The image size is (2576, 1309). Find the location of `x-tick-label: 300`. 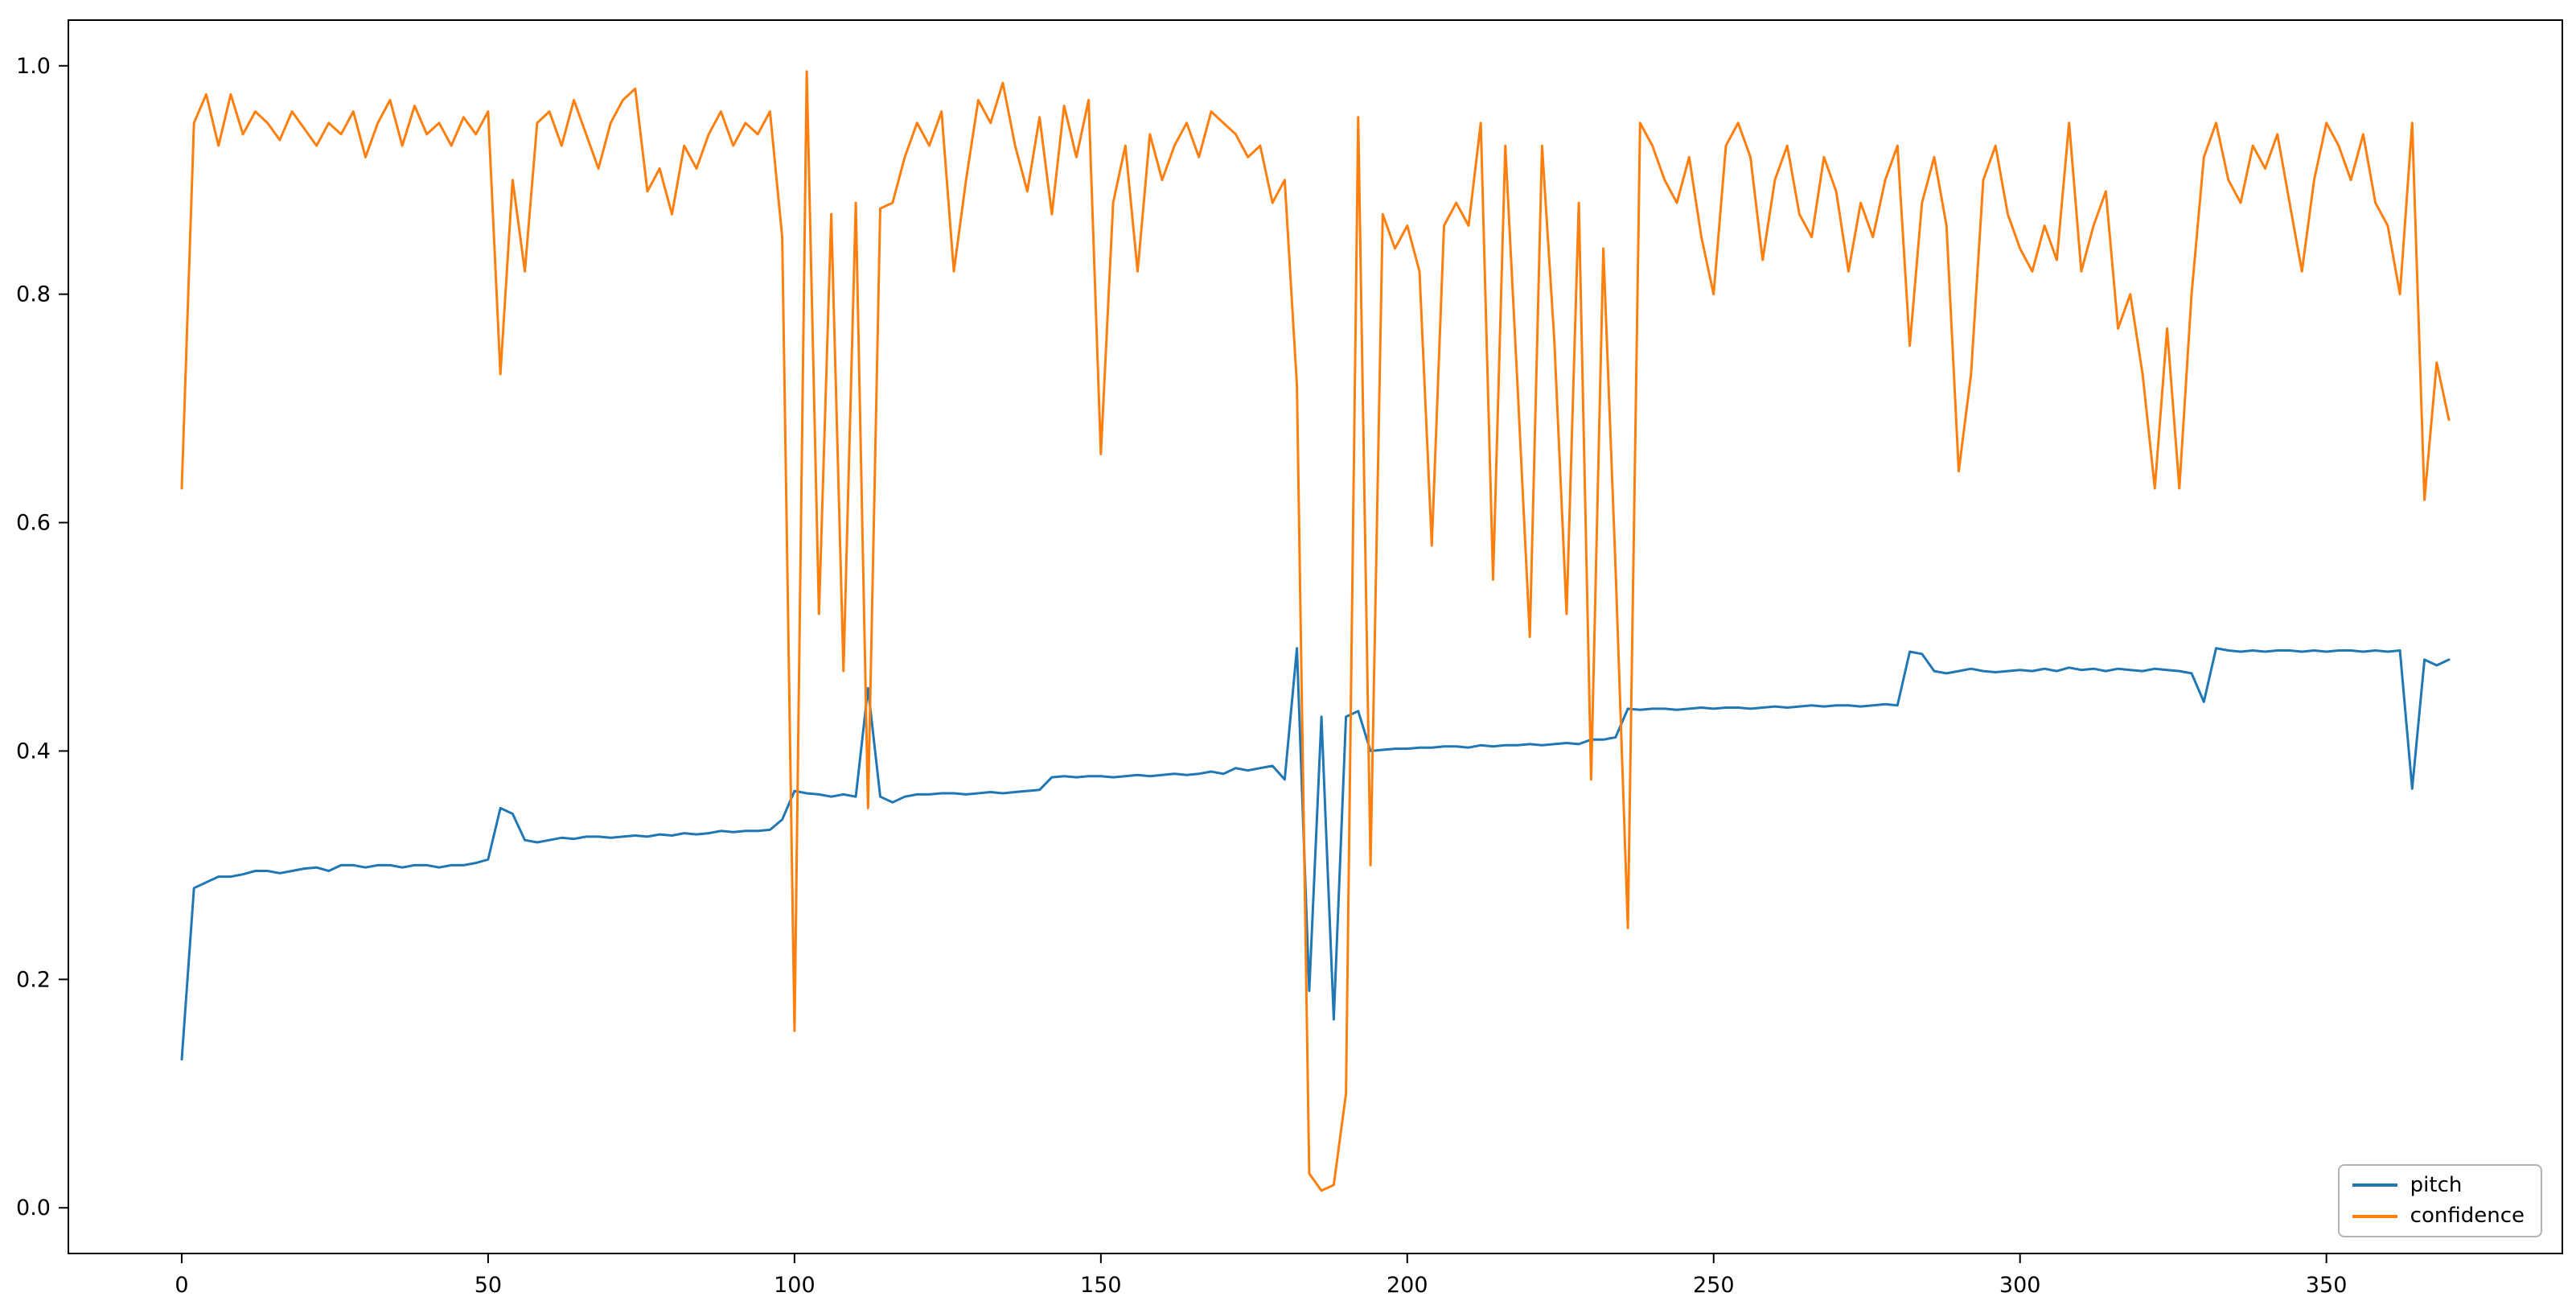

x-tick-label: 300 is located at coordinates (2020, 1285).